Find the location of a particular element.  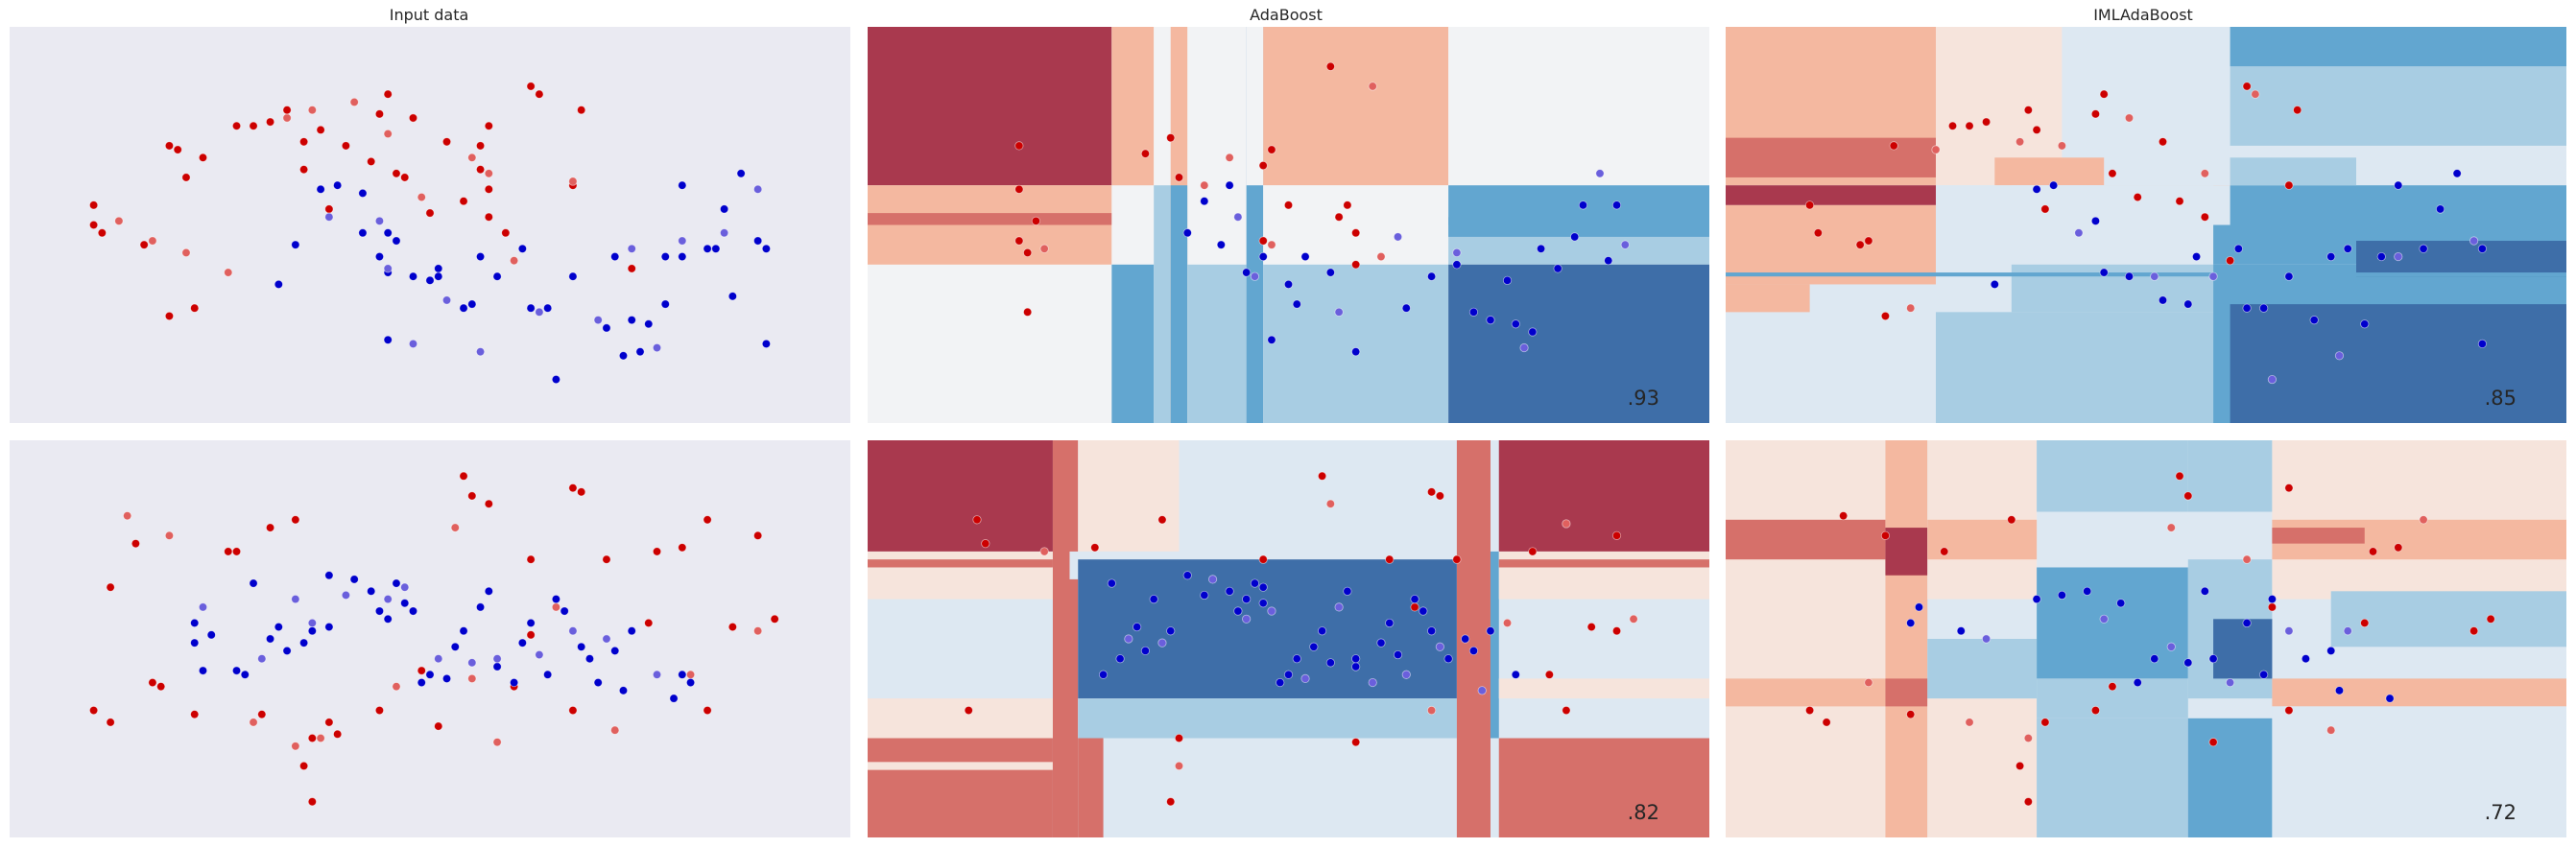

column-title-imladaboost: IMLAdaBoost is located at coordinates (2143, 15).